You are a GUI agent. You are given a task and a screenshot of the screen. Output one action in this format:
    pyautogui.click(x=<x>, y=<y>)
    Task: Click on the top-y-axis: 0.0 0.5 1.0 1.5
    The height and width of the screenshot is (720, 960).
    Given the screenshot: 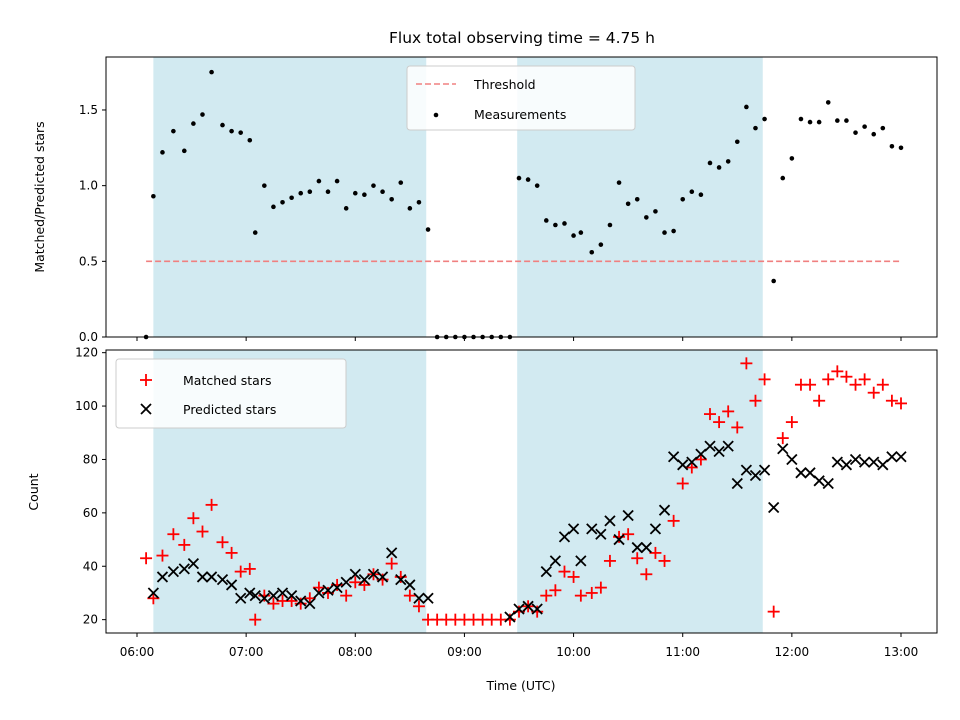 What is the action you would take?
    pyautogui.click(x=92, y=223)
    